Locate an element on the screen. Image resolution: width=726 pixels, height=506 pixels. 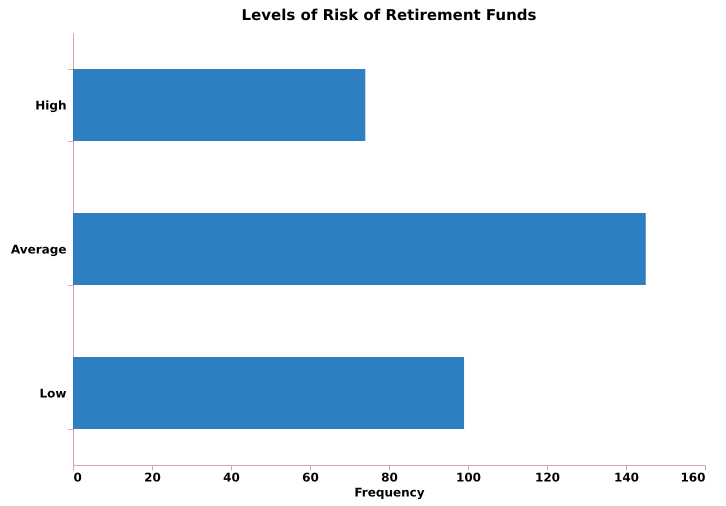
y-tick-label: High is located at coordinates (50, 105).